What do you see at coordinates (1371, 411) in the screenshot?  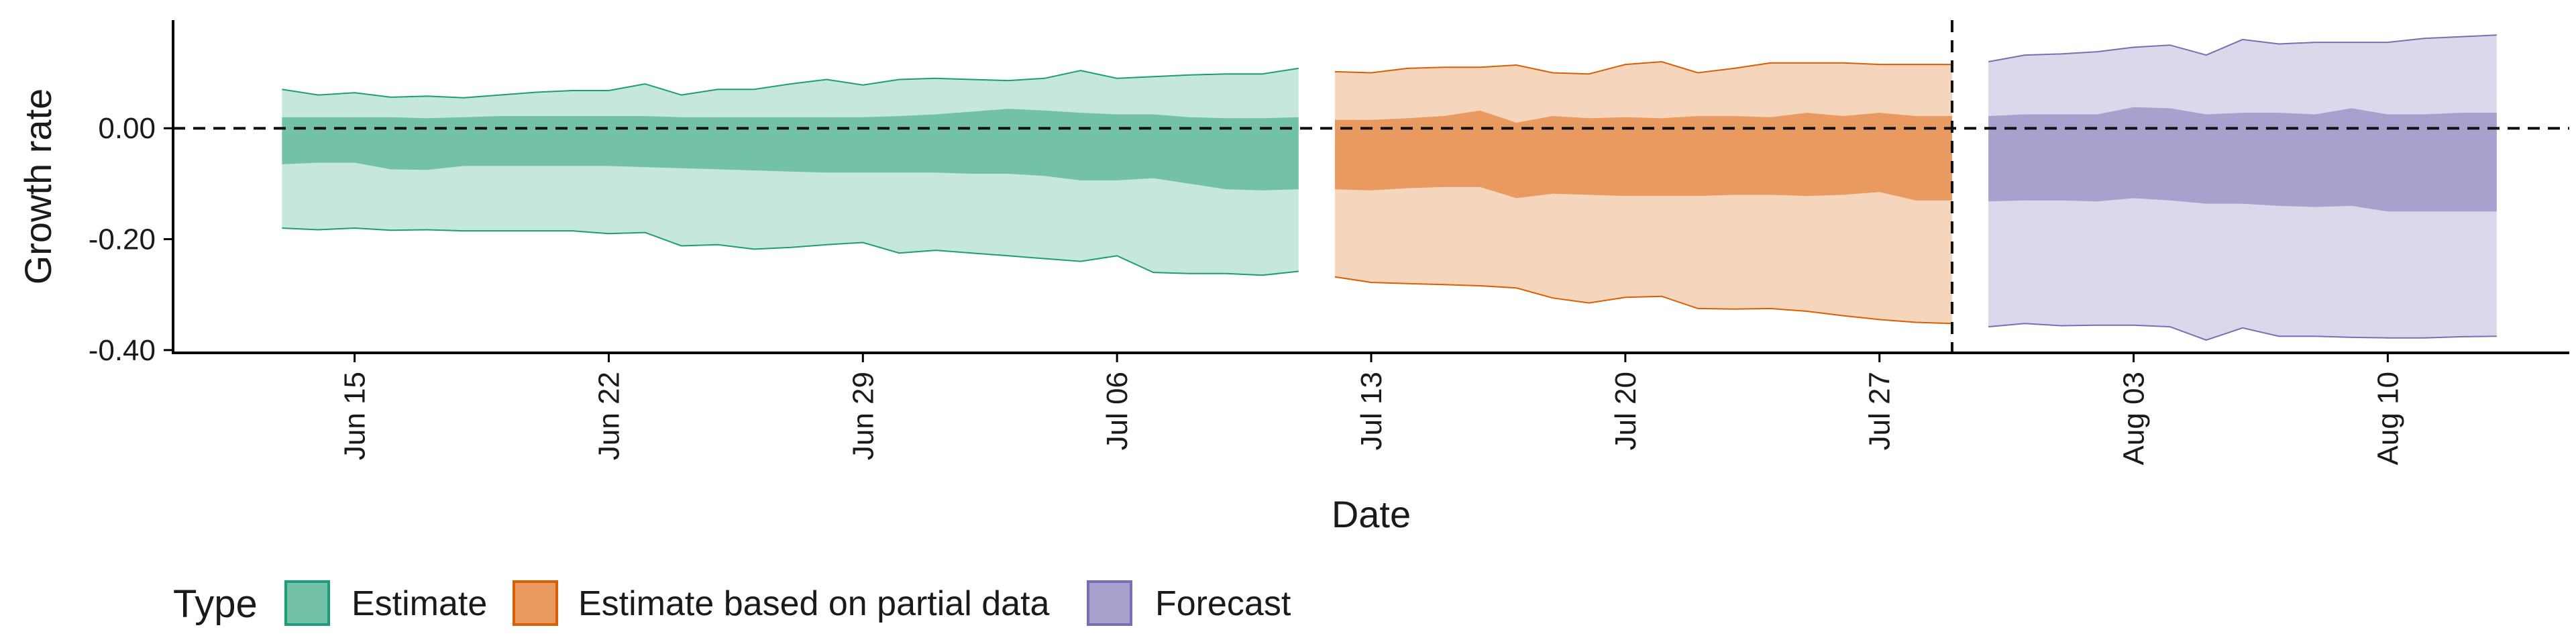 I see `x-tick-label: Jul 13` at bounding box center [1371, 411].